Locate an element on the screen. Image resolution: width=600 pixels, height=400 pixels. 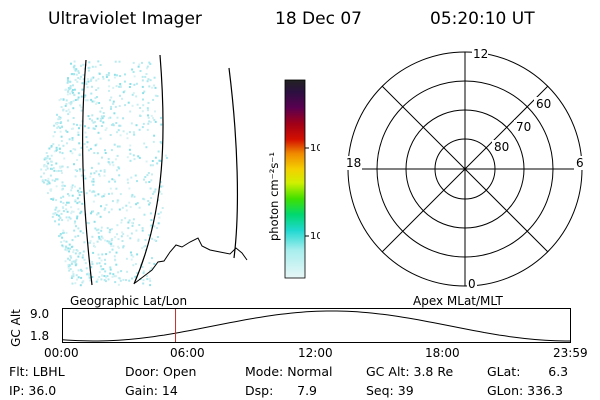
x-tick-1800: 18:00 is located at coordinates (442, 353).